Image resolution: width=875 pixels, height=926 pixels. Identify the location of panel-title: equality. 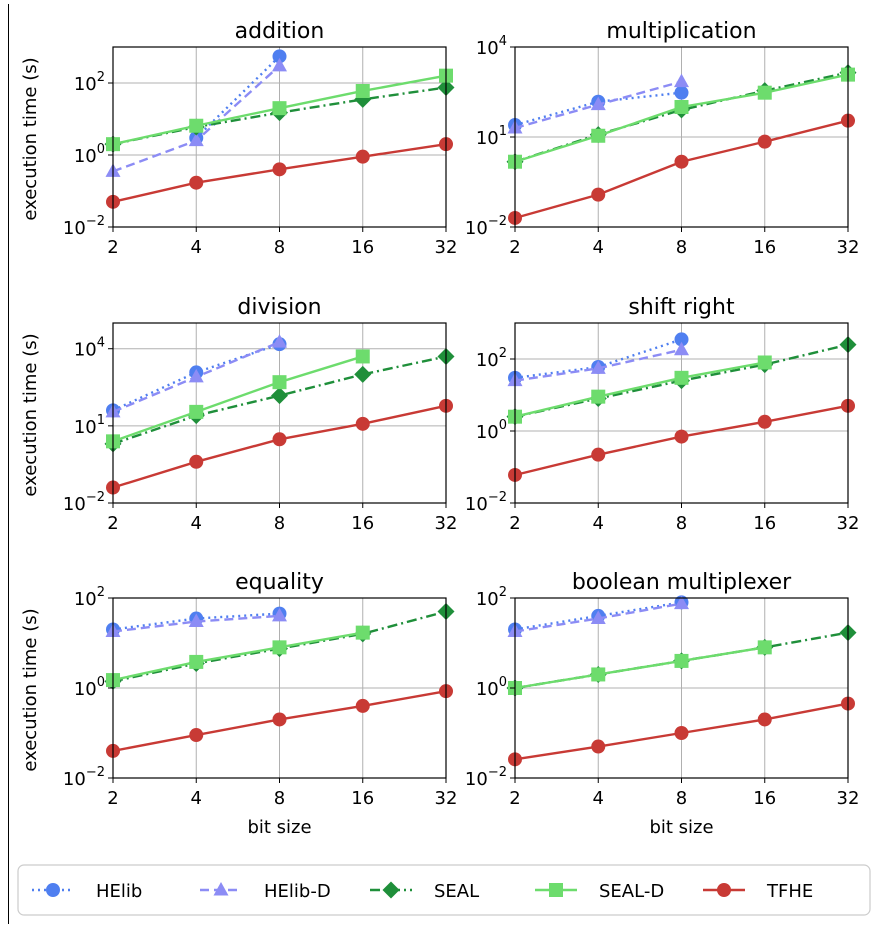
(279, 582).